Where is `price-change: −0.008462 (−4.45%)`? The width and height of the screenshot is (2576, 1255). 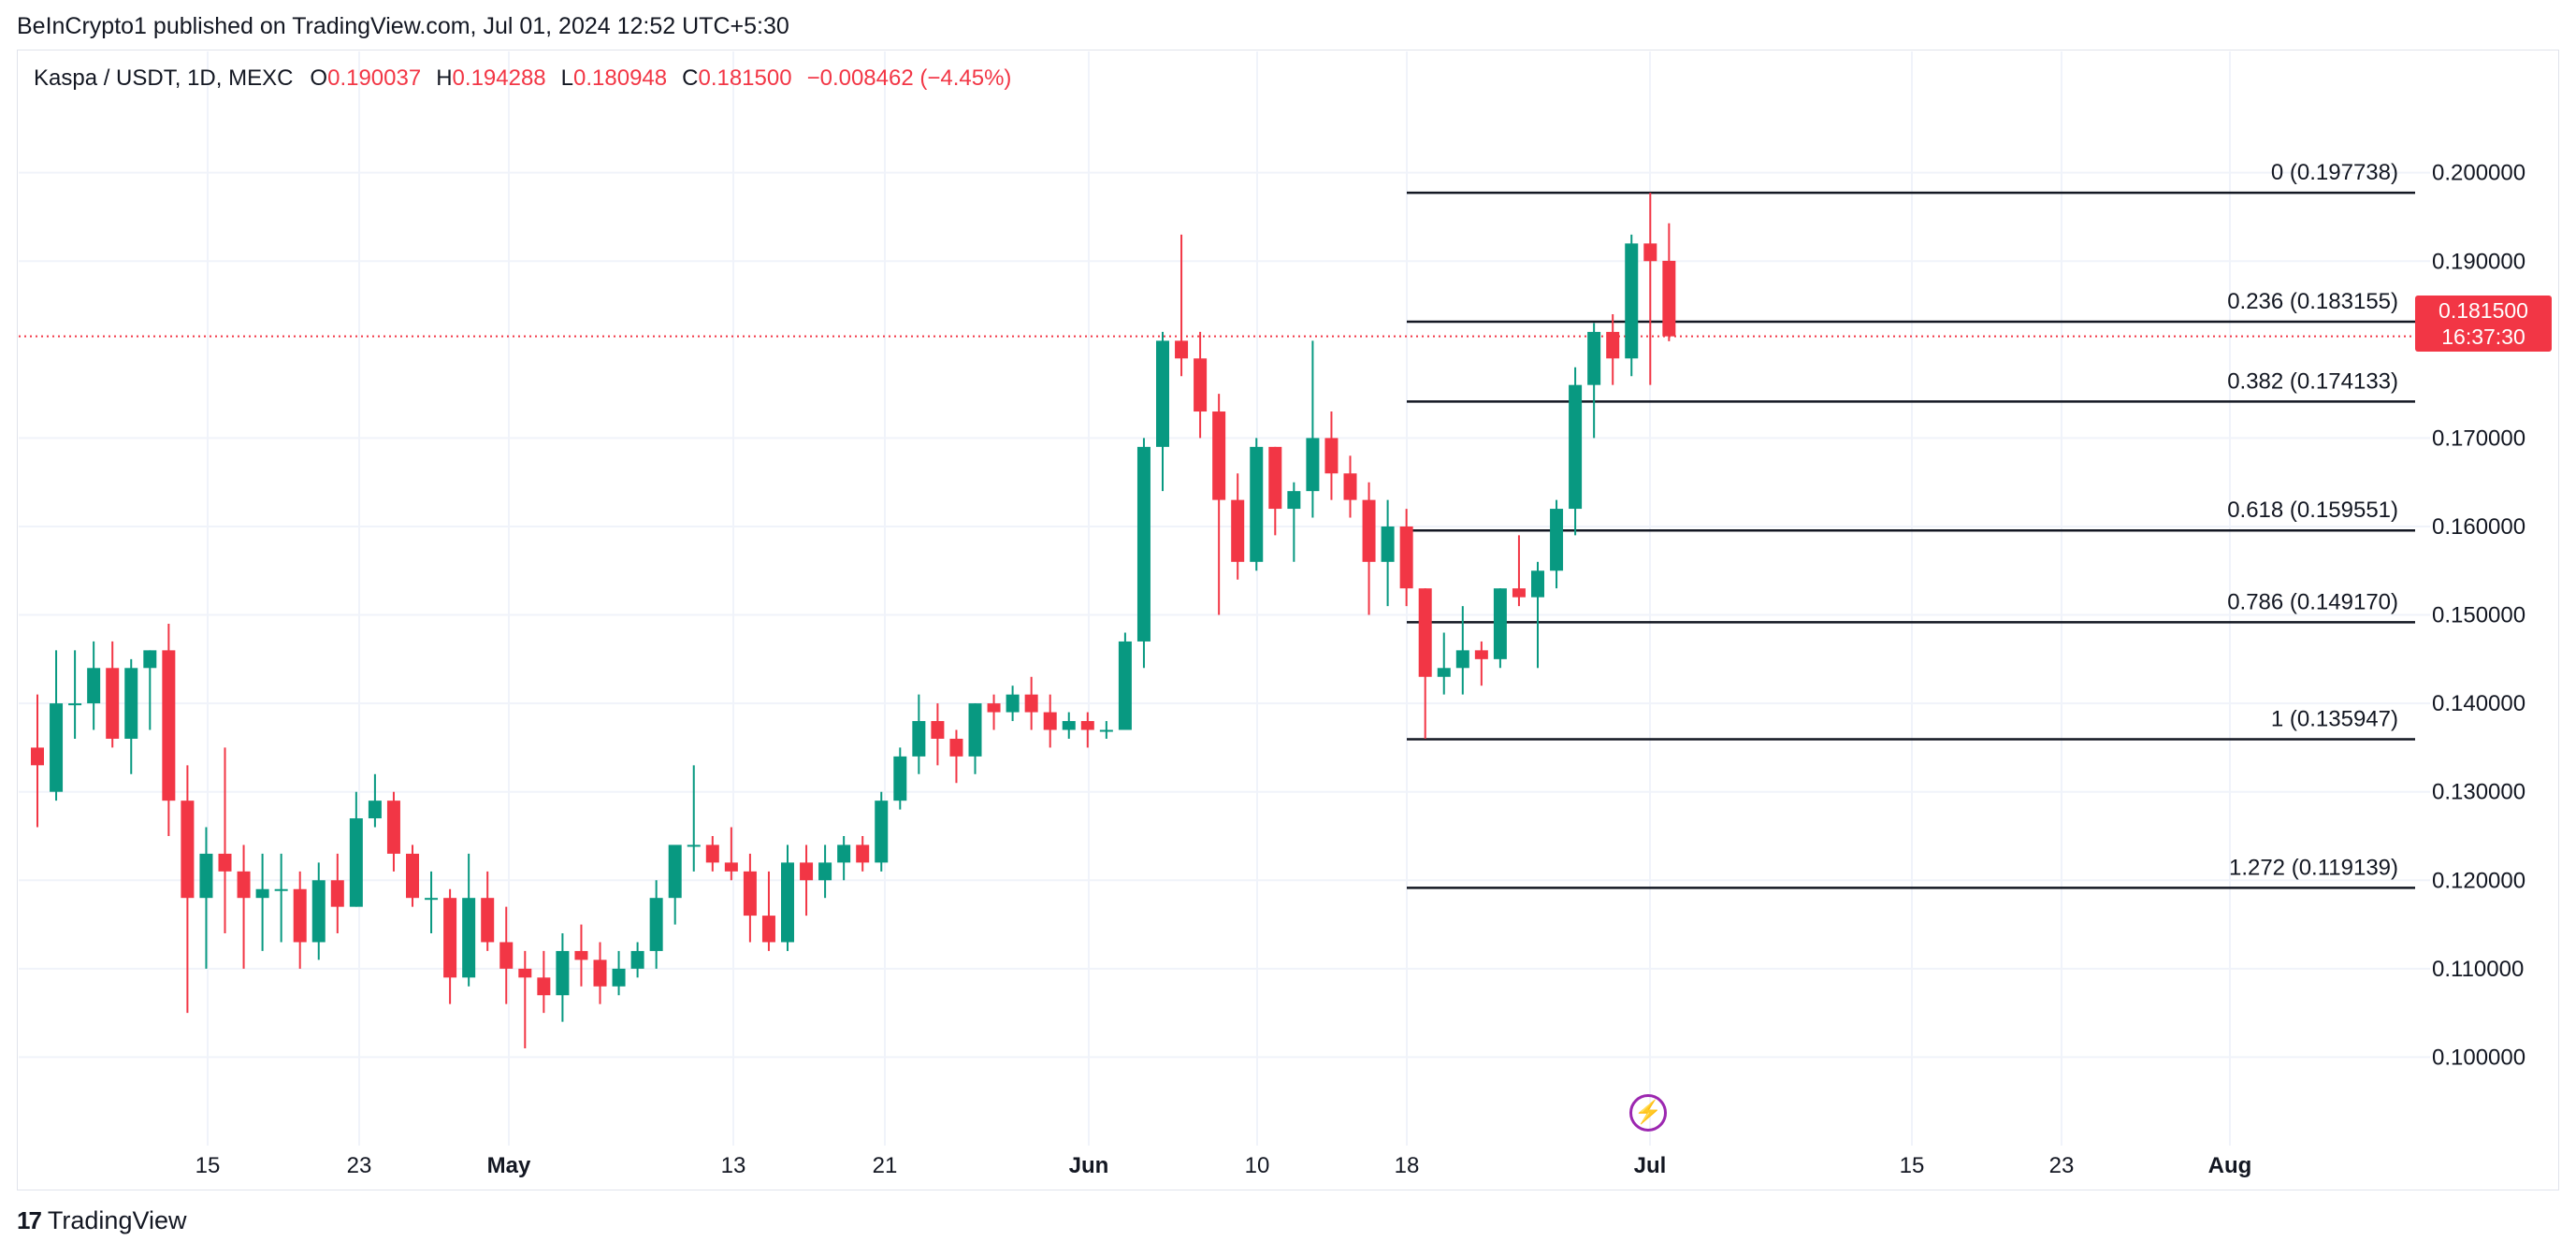
price-change: −0.008462 (−4.45%) is located at coordinates (909, 78).